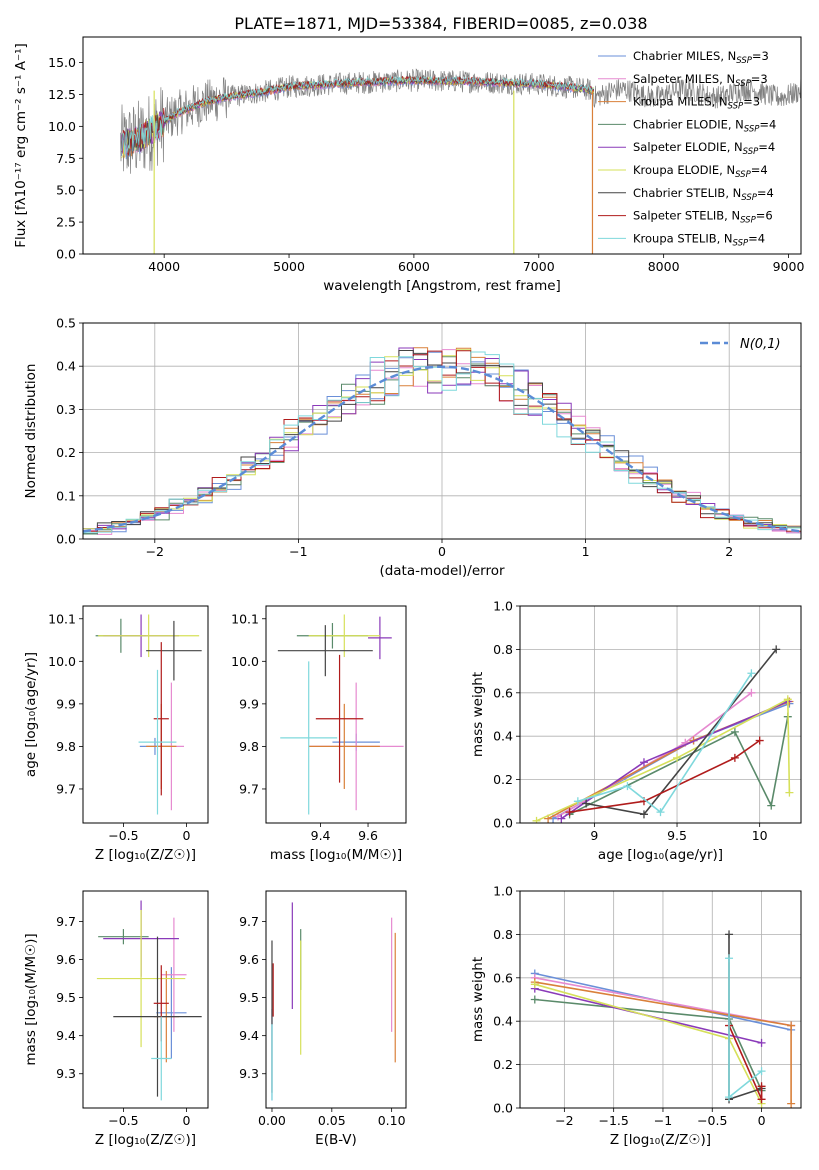 The image size is (819, 1170). I want to click on x-tick-label: 1, so click(586, 551).